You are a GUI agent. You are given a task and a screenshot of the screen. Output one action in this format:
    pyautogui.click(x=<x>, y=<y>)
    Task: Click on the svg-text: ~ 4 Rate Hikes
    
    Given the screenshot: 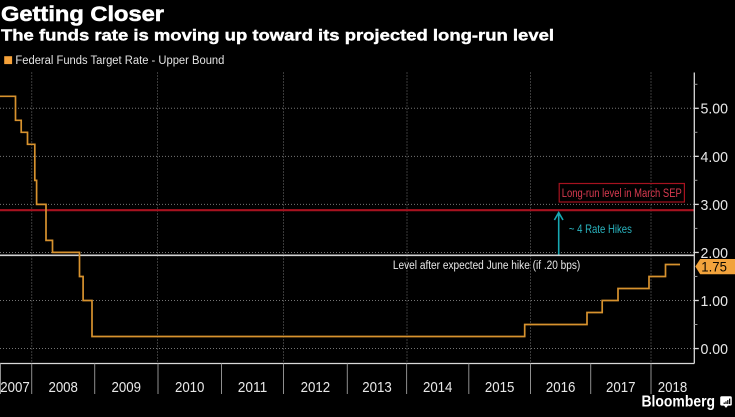 What is the action you would take?
    pyautogui.click(x=600, y=229)
    